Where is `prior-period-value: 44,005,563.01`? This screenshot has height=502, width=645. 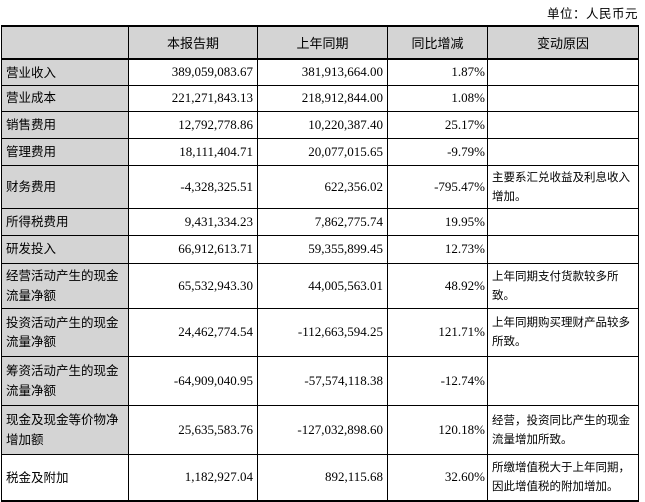 prior-period-value: 44,005,563.01 is located at coordinates (322, 285).